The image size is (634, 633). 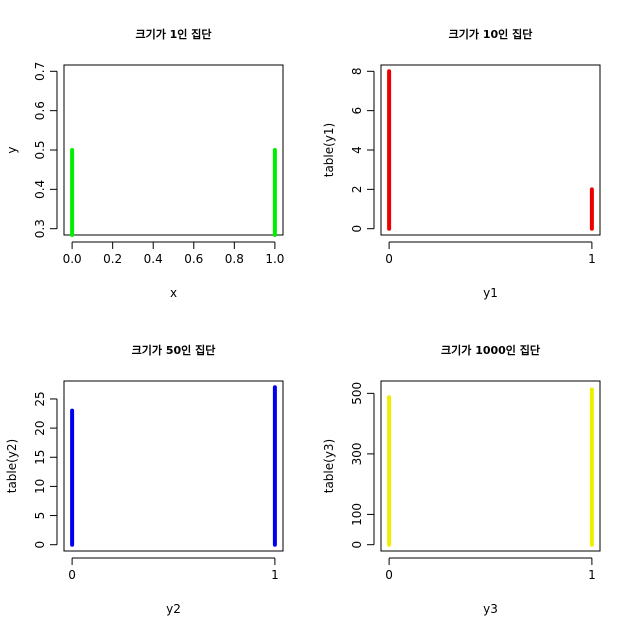 I want to click on x-axis-label: y3, so click(x=490, y=609).